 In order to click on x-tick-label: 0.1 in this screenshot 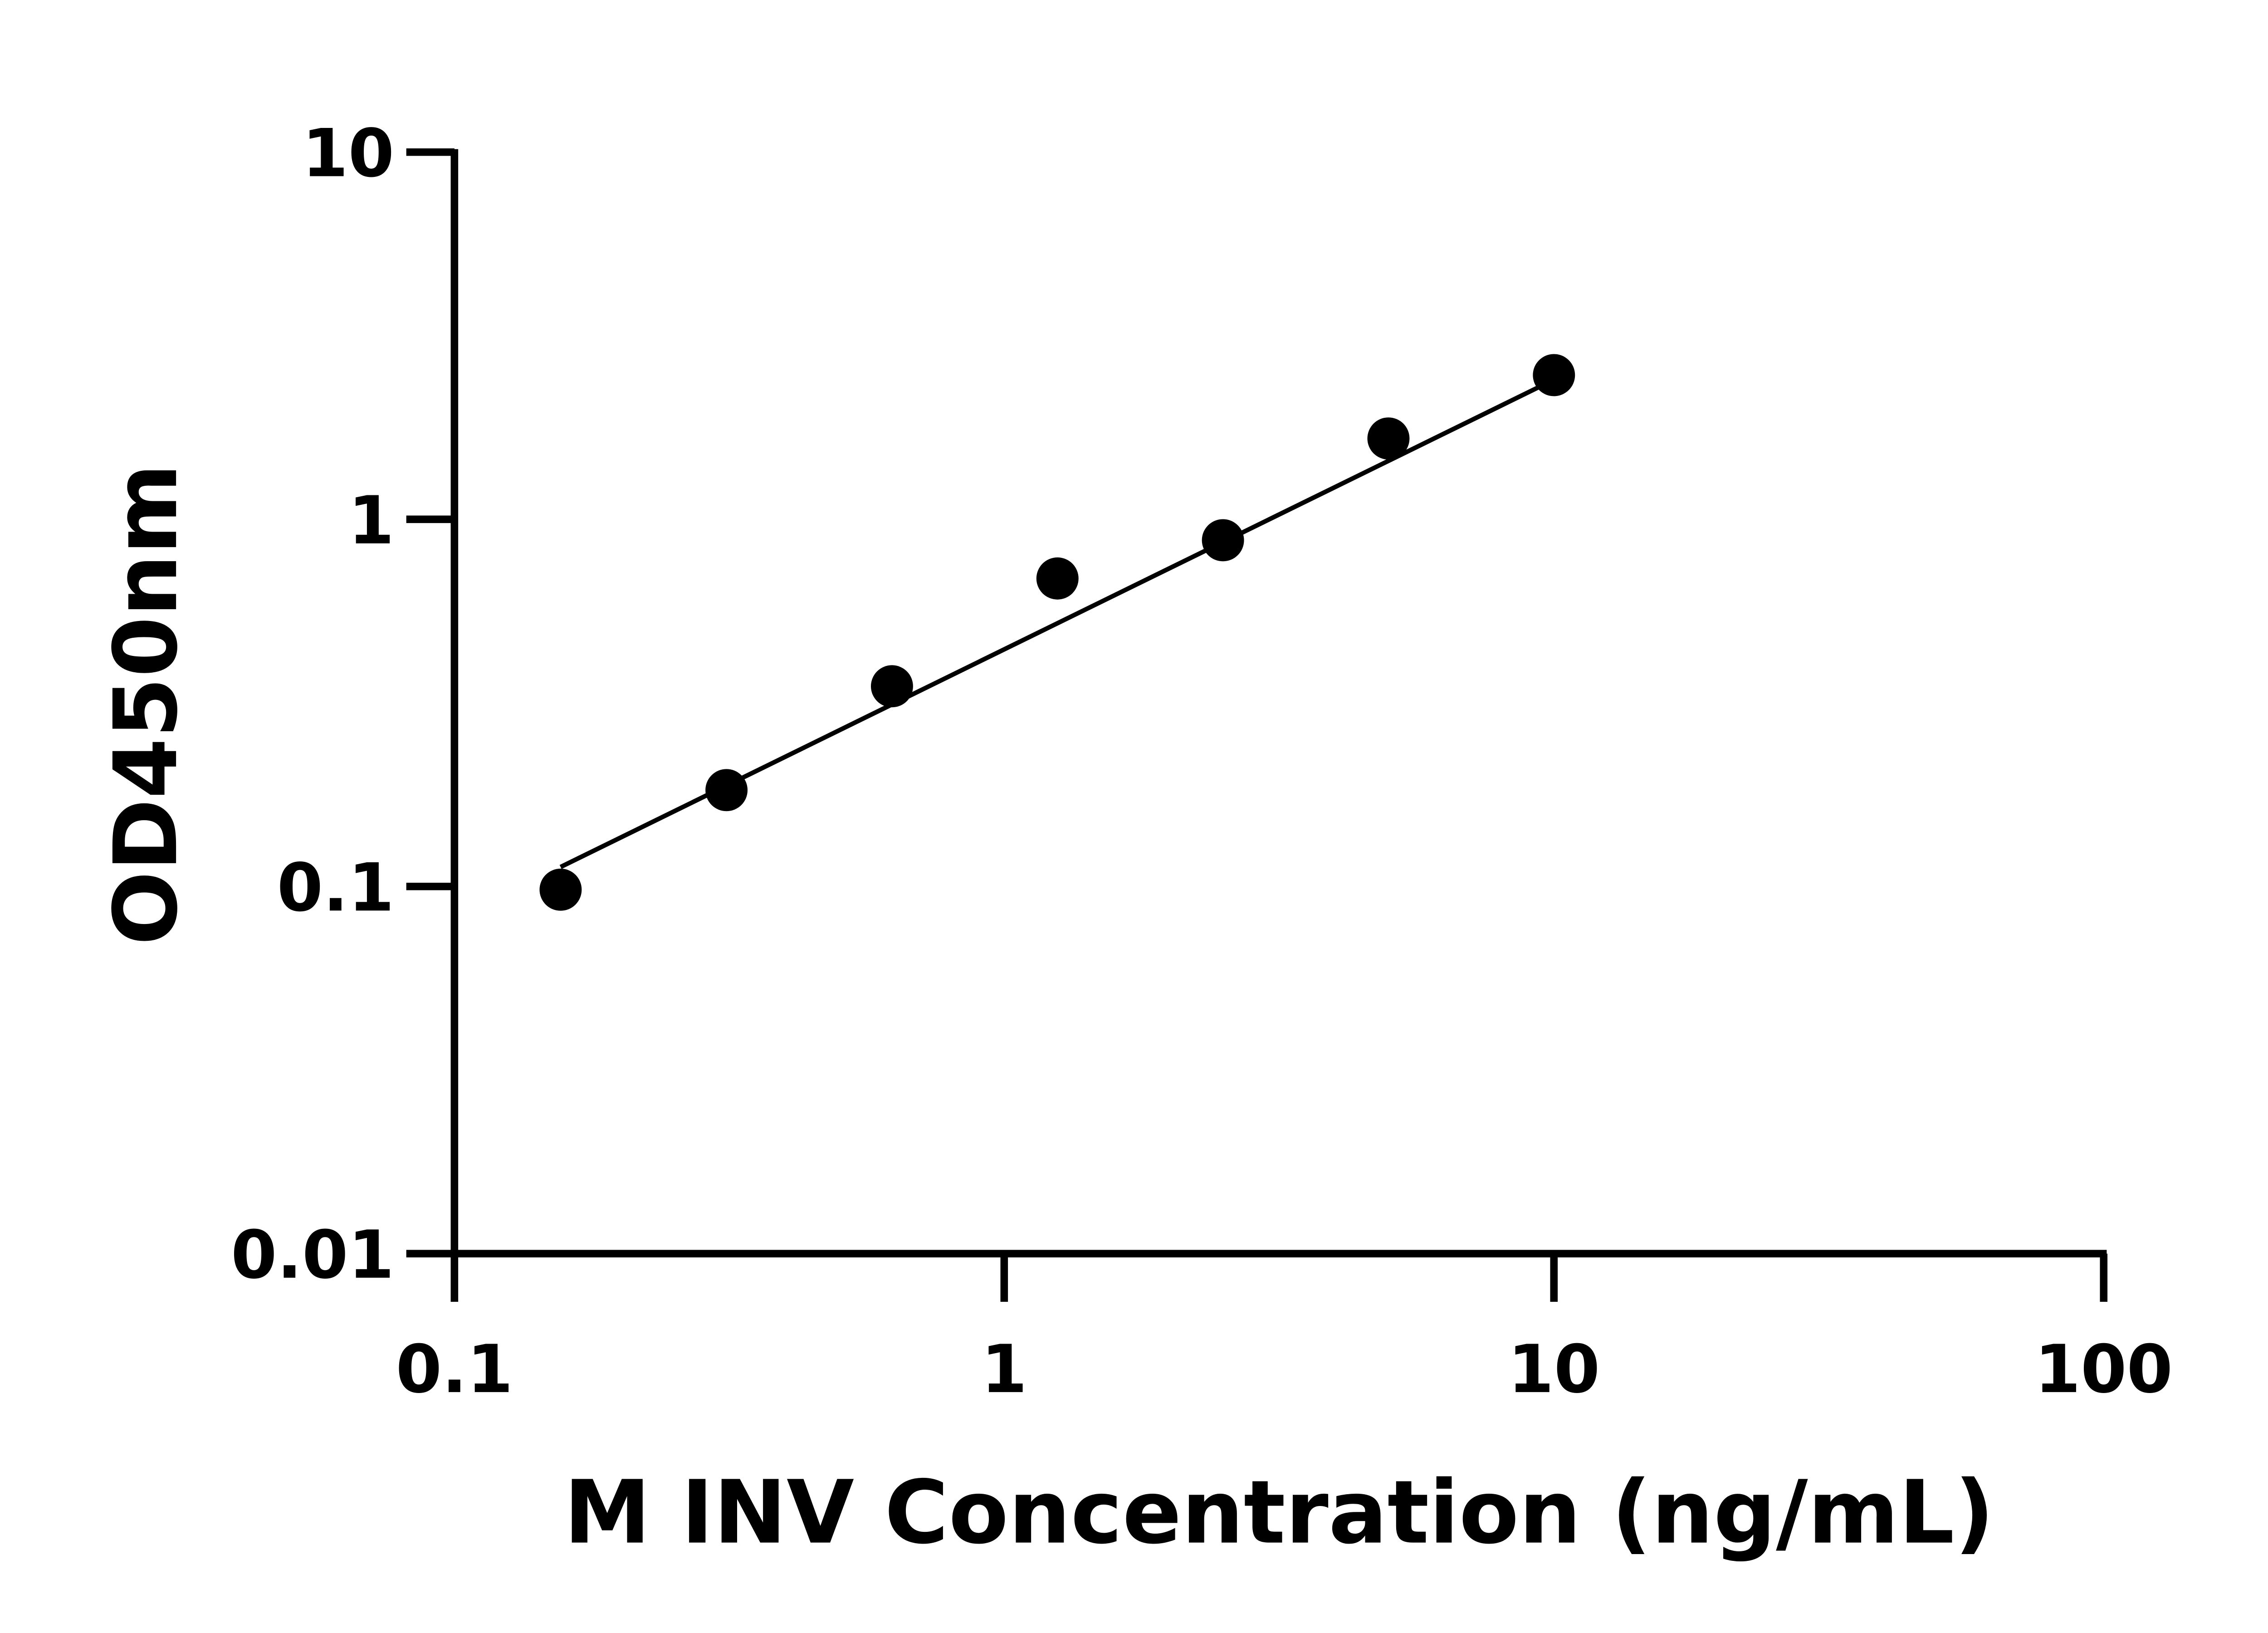, I will do `click(455, 1369)`.